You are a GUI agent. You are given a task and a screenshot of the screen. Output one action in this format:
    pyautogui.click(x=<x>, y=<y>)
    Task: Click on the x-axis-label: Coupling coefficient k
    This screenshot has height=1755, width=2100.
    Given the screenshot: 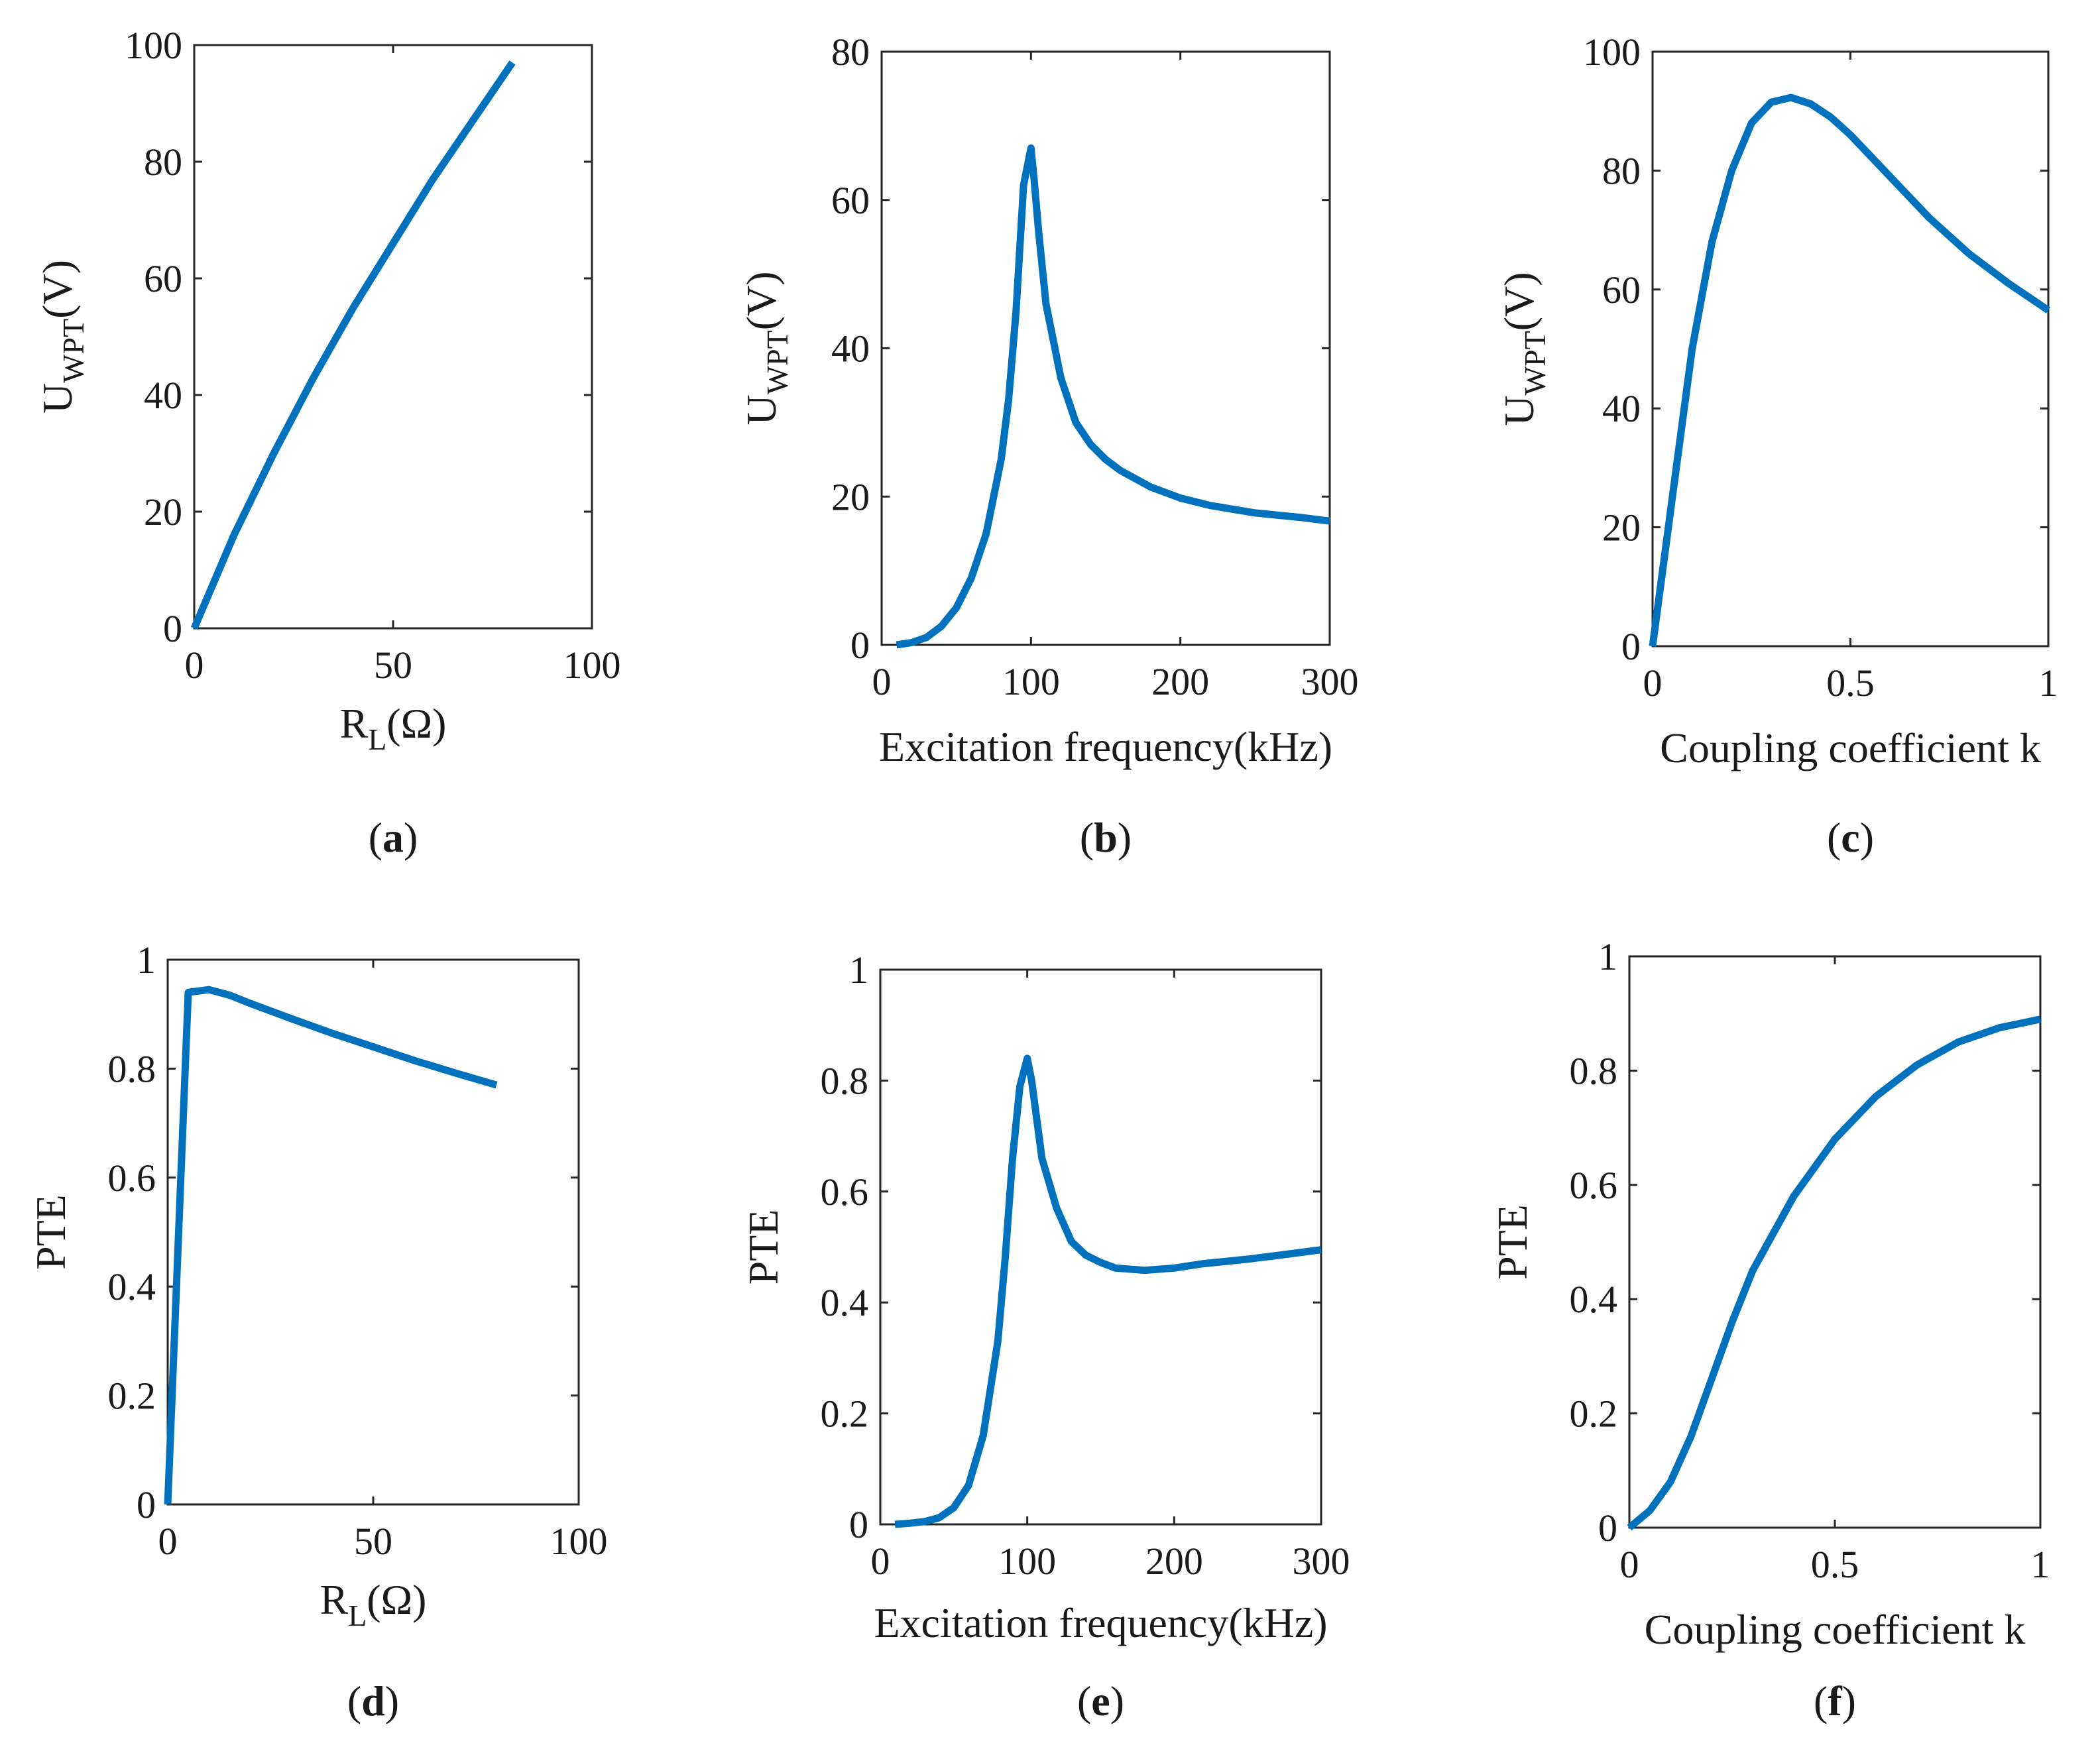 What is the action you would take?
    pyautogui.click(x=1850, y=747)
    